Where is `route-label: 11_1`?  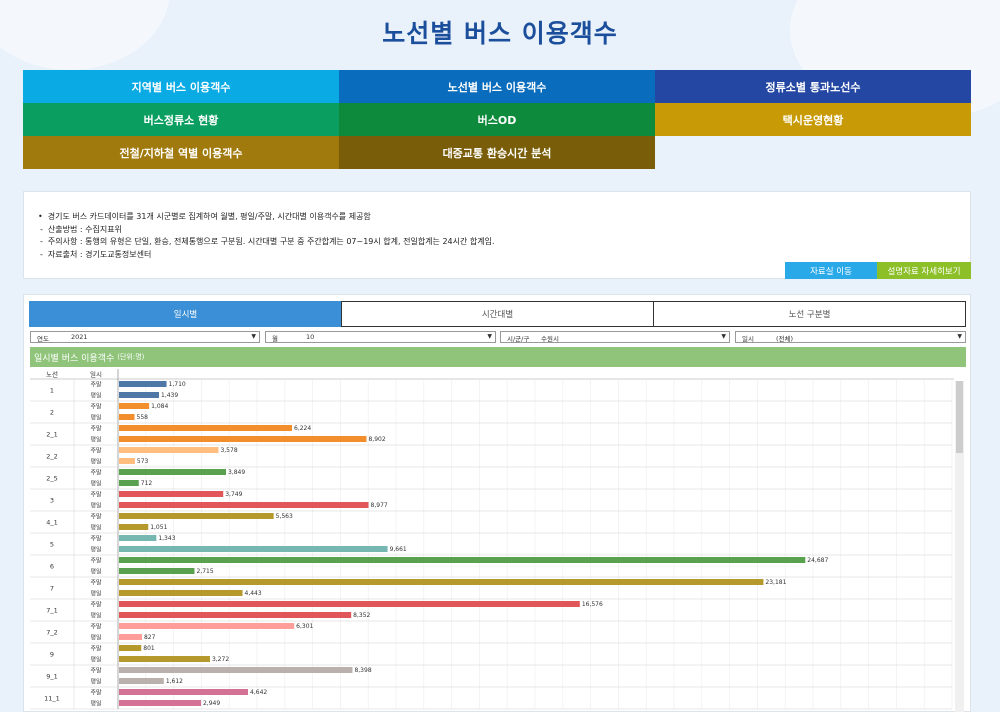
route-label: 11_1 is located at coordinates (52, 699).